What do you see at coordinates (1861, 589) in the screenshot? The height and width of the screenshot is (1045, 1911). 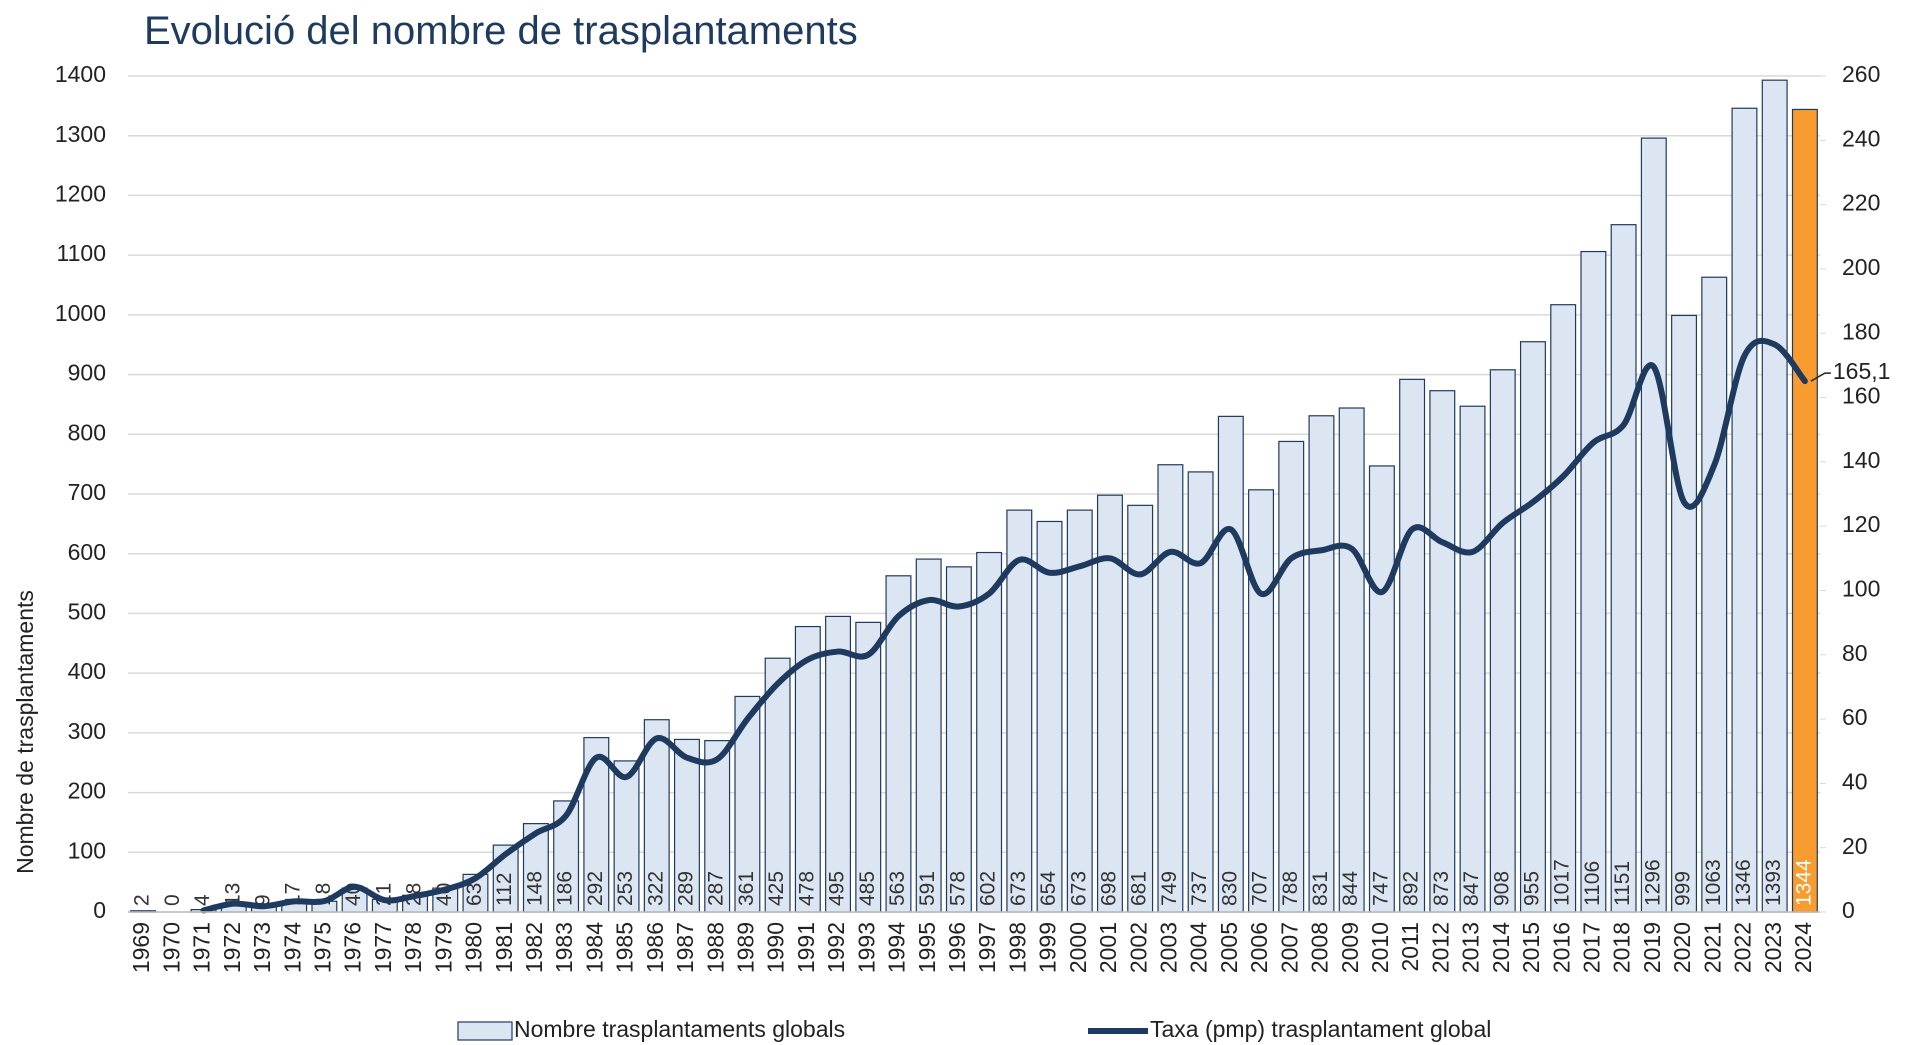 I see `y2-tick-label: 100` at bounding box center [1861, 589].